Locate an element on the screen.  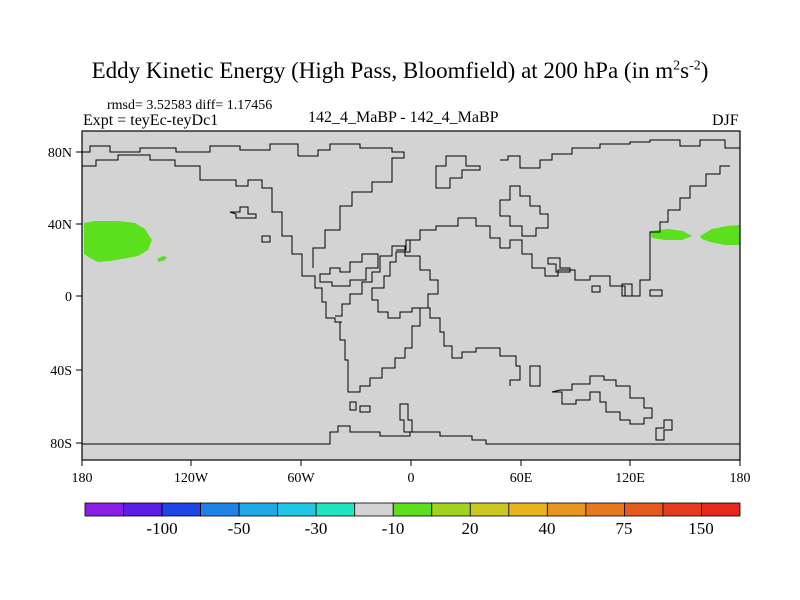
season-label: DJF is located at coordinates (725, 120).